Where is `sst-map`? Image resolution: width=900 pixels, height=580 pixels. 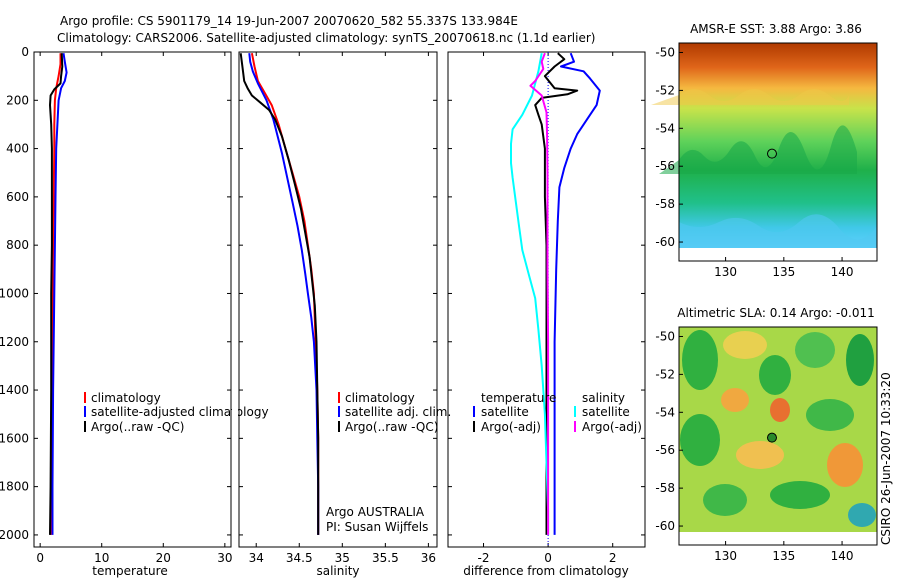
sst-map is located at coordinates (764, 152).